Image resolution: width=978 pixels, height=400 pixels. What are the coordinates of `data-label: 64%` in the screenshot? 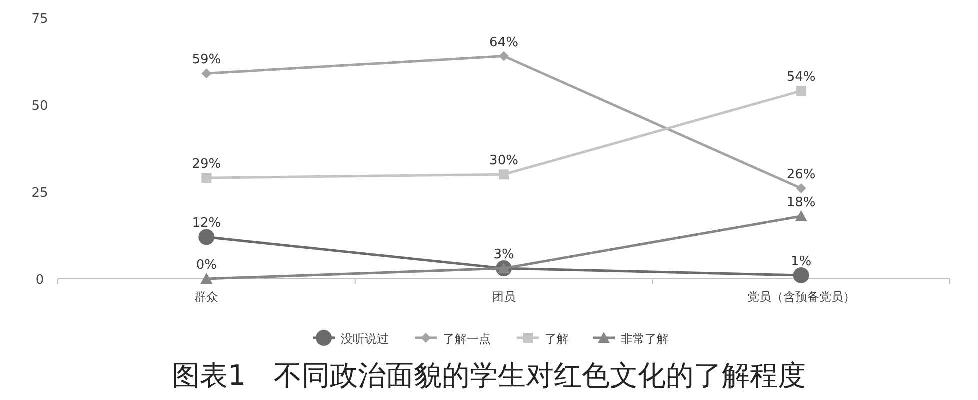 It's located at (504, 42).